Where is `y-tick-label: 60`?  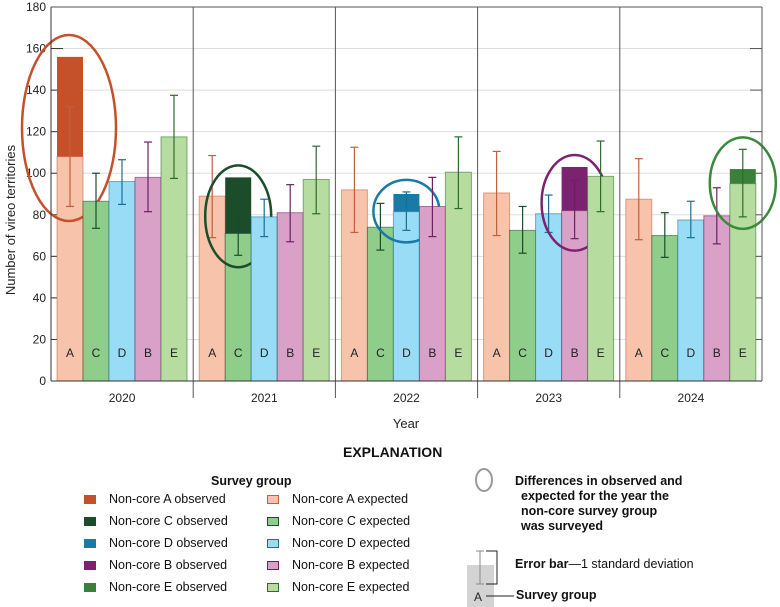 y-tick-label: 60 is located at coordinates (40, 256).